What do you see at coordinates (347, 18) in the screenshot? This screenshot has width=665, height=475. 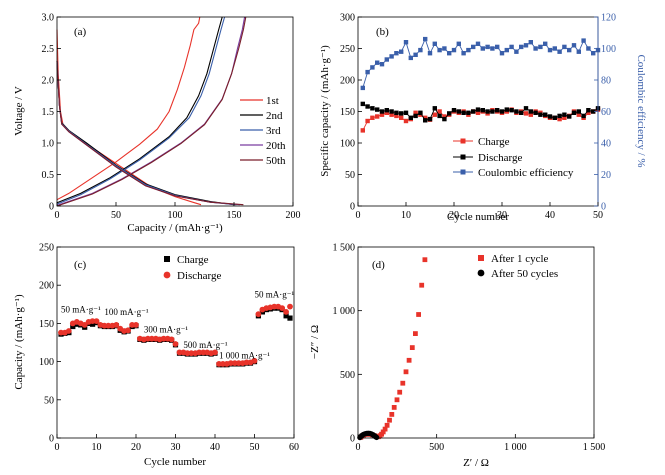 I see `y-tick-label: 300` at bounding box center [347, 18].